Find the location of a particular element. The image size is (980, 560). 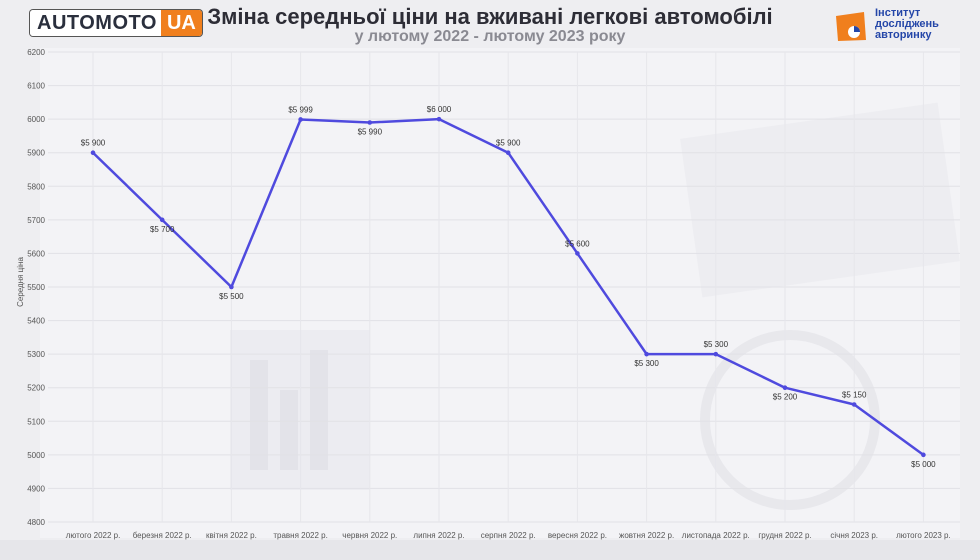

y-tick-label: 4800 is located at coordinates (36, 522).